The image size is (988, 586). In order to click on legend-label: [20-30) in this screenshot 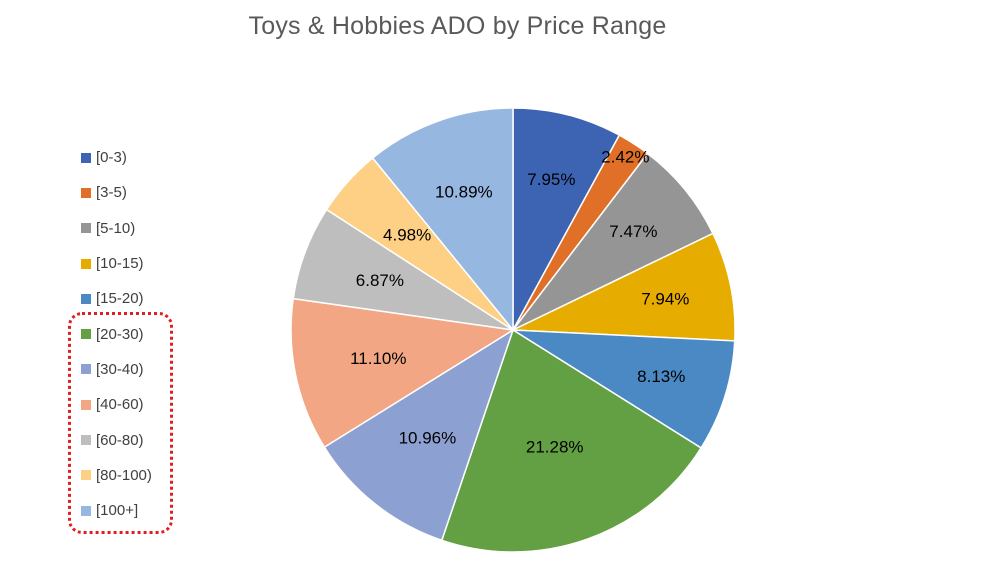, I will do `click(120, 334)`.